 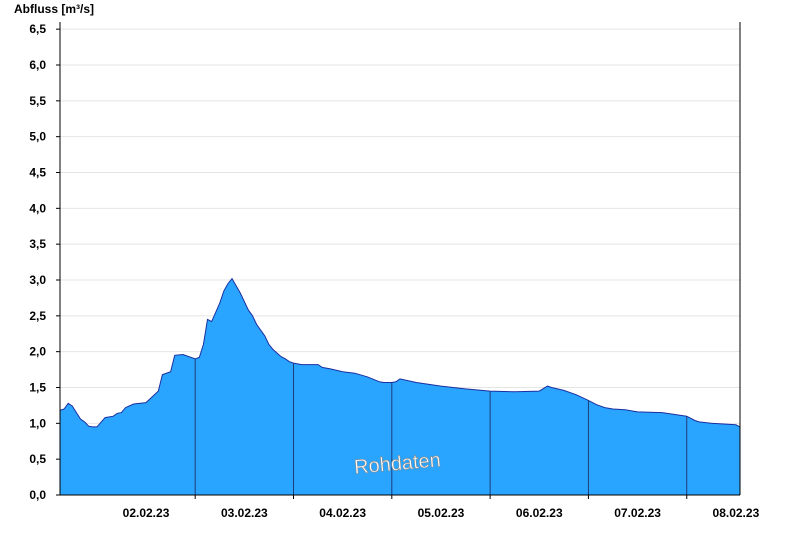 What do you see at coordinates (146, 513) in the screenshot?
I see `x-tick-label: 02.02.23` at bounding box center [146, 513].